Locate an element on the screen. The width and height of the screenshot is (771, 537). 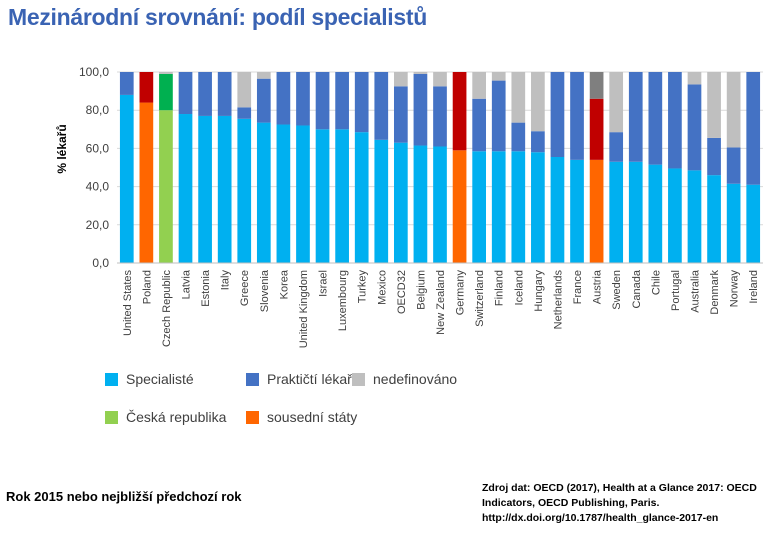
x-tick-label: Greece is located at coordinates (245, 288).